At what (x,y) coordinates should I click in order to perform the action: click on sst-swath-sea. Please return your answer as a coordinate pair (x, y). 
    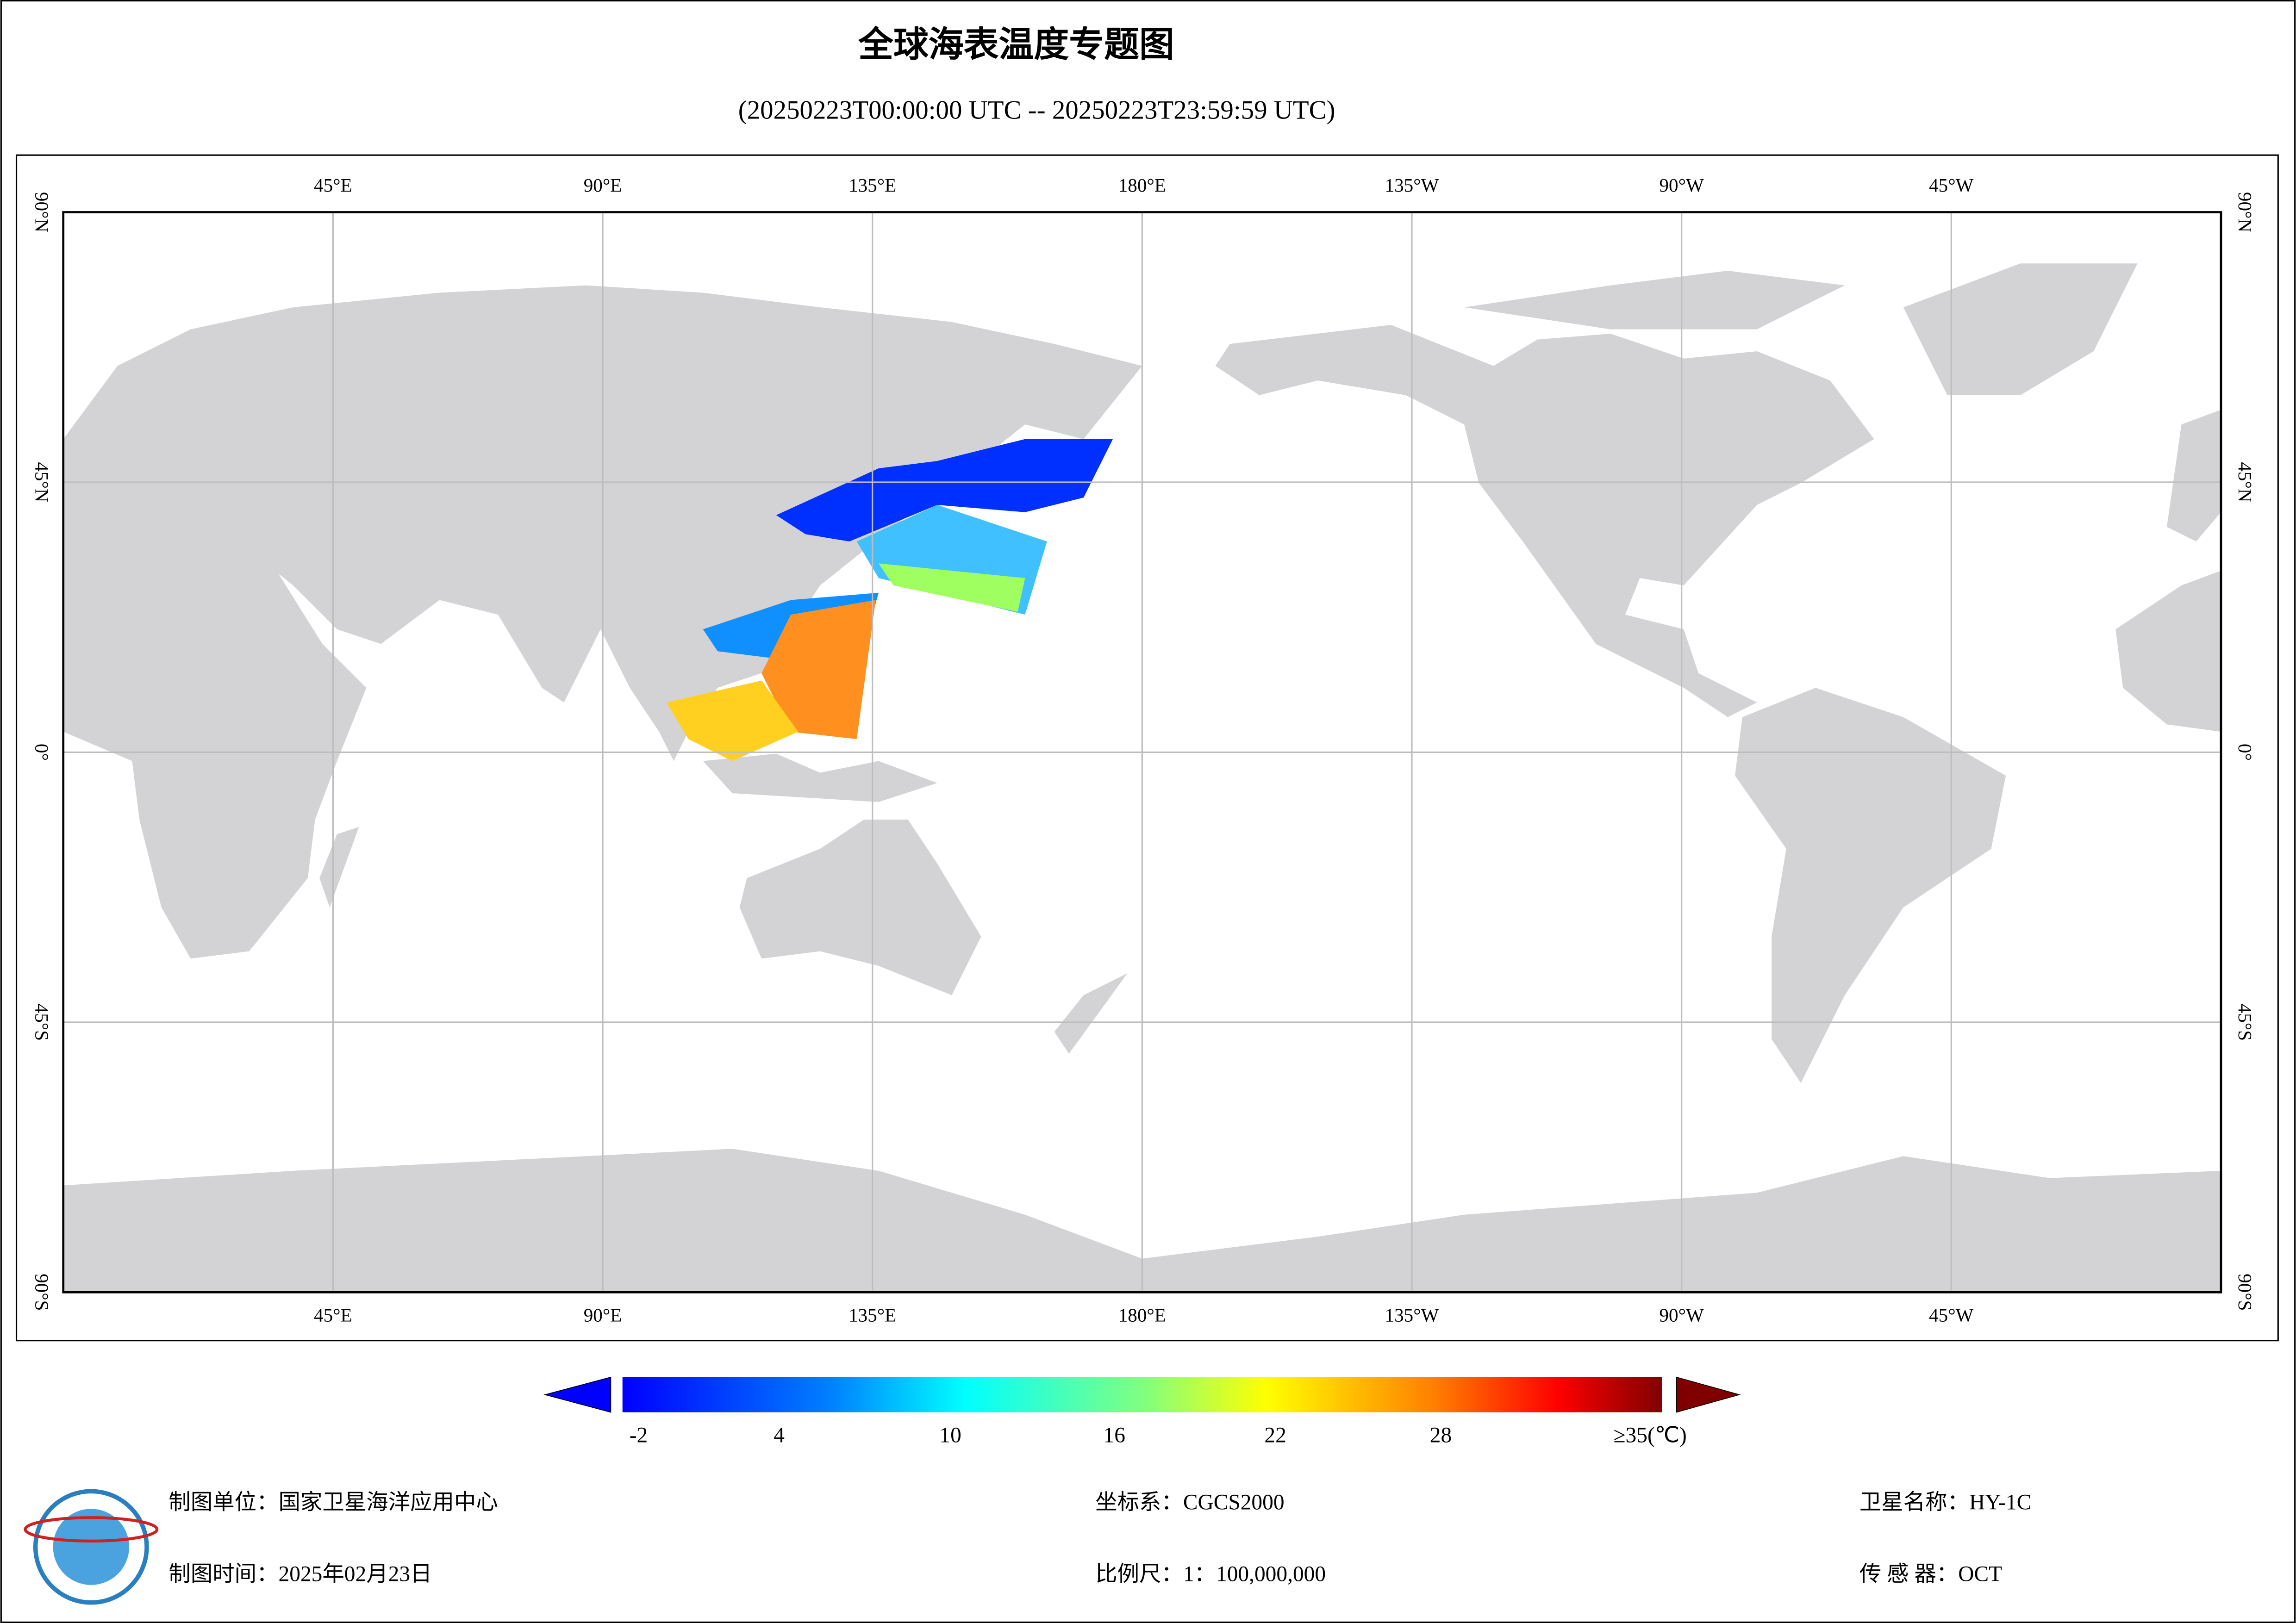
    Looking at the image, I should click on (732, 720).